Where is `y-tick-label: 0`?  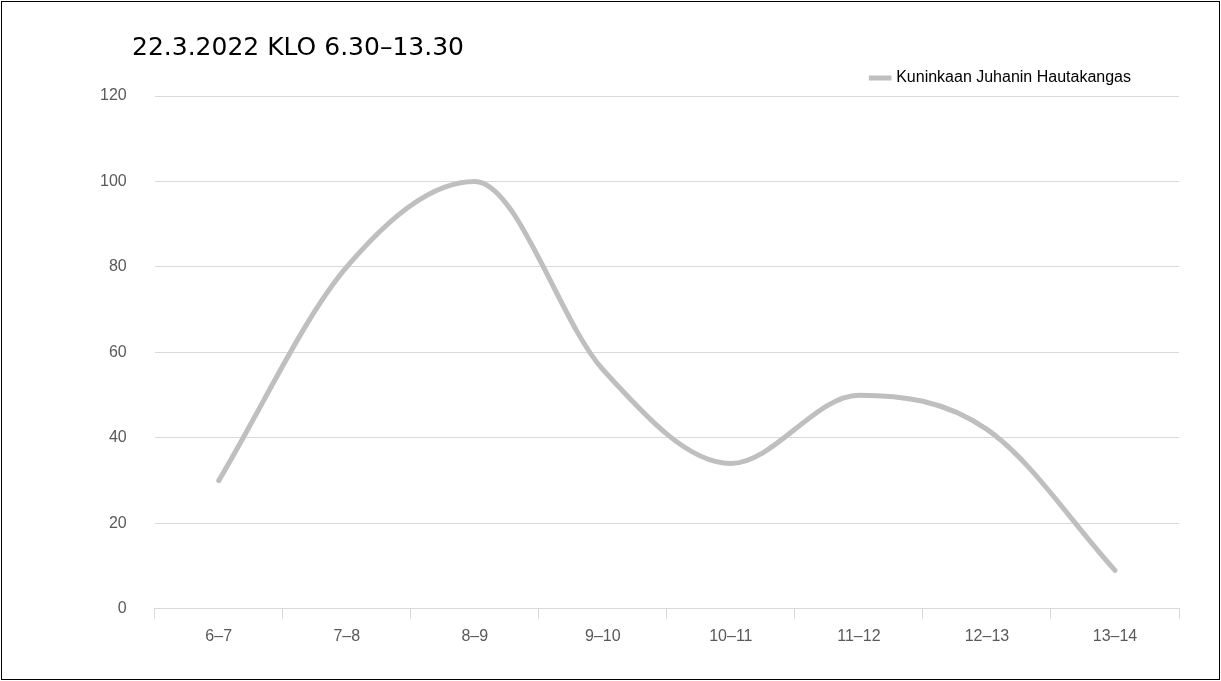
y-tick-label: 0 is located at coordinates (122, 608).